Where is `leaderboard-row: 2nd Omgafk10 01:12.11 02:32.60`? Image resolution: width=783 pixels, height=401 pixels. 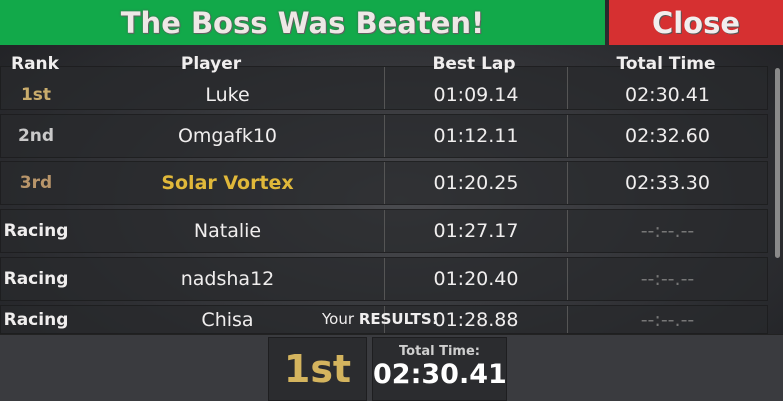
leaderboard-row: 2nd Omgafk10 01:12.11 02:32.60 is located at coordinates (384, 136).